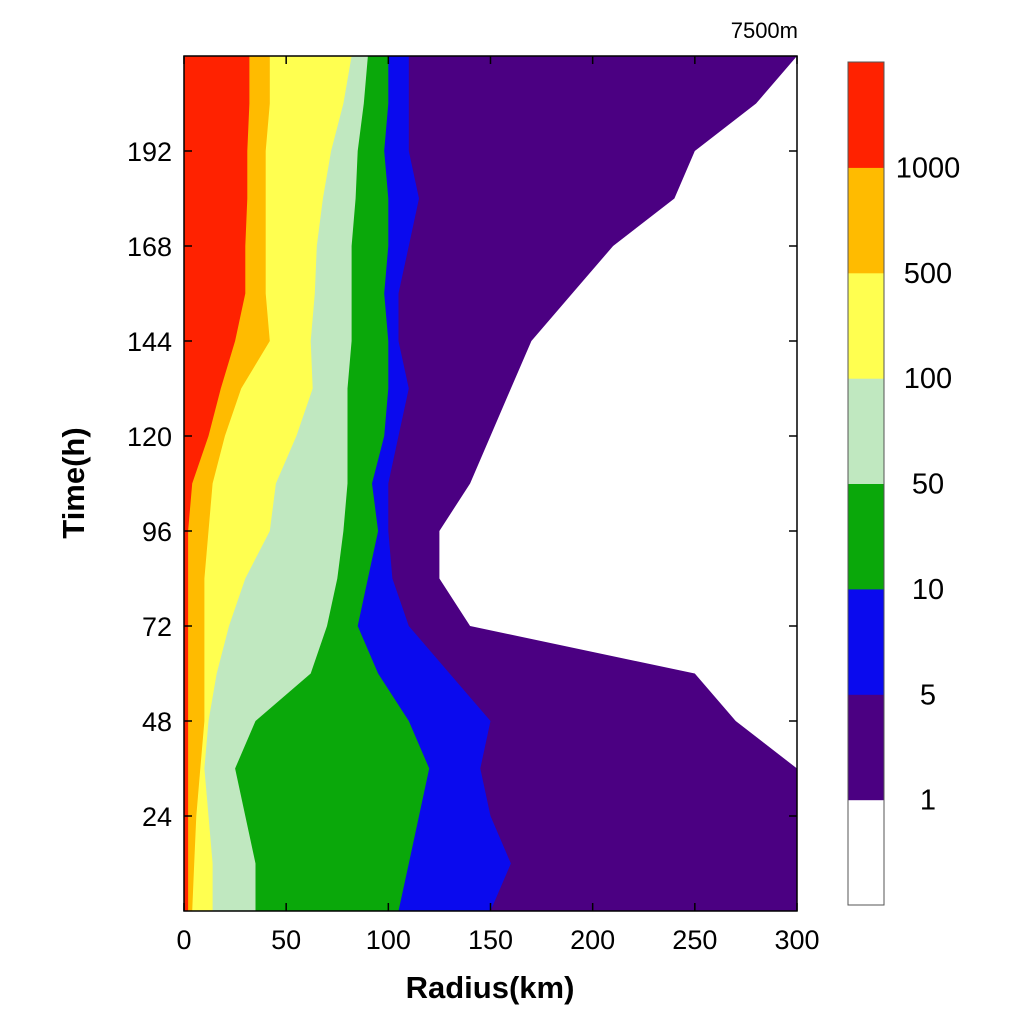 The width and height of the screenshot is (1024, 1024). Describe the element at coordinates (157, 627) in the screenshot. I see `y-tick-label: 72` at that location.